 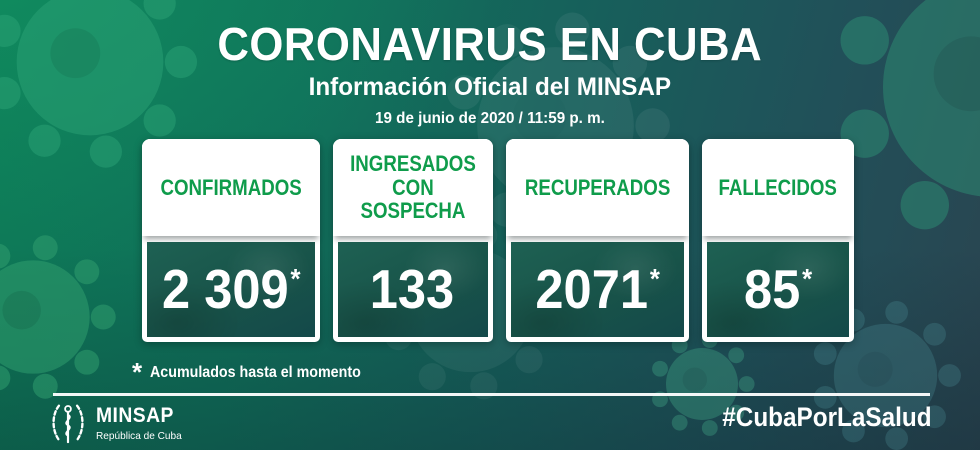 I want to click on stat-value-panel: 85*, so click(x=778, y=289).